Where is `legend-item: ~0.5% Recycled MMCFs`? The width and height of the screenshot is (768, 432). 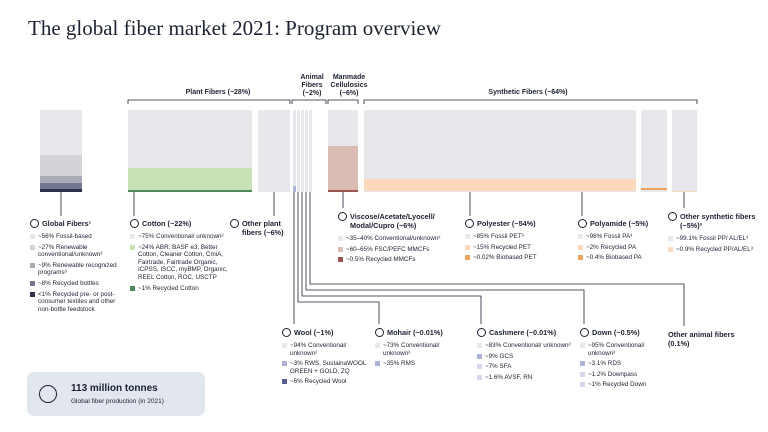
legend-item: ~0.5% Recycled MMCFs is located at coordinates (399, 260).